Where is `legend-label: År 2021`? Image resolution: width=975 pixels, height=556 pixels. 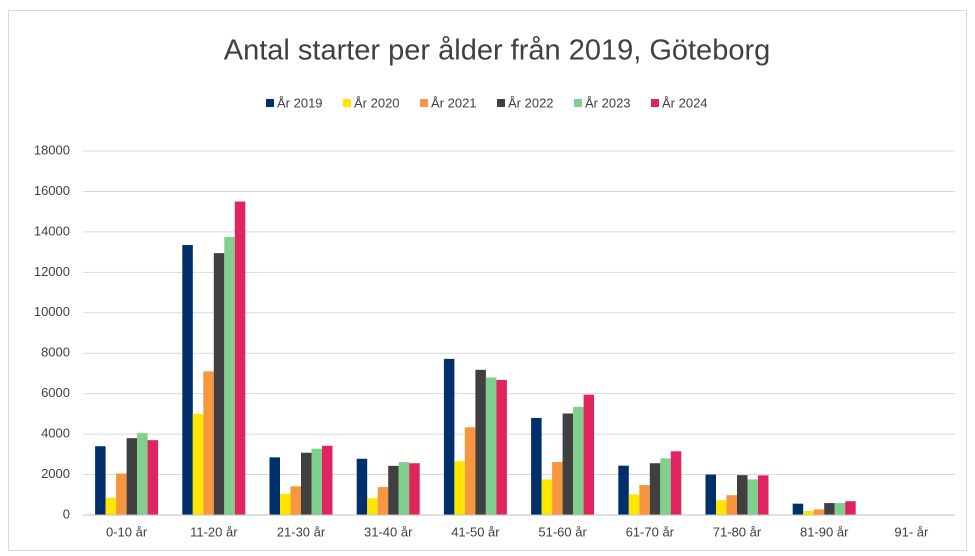
legend-label: År 2021 is located at coordinates (454, 102).